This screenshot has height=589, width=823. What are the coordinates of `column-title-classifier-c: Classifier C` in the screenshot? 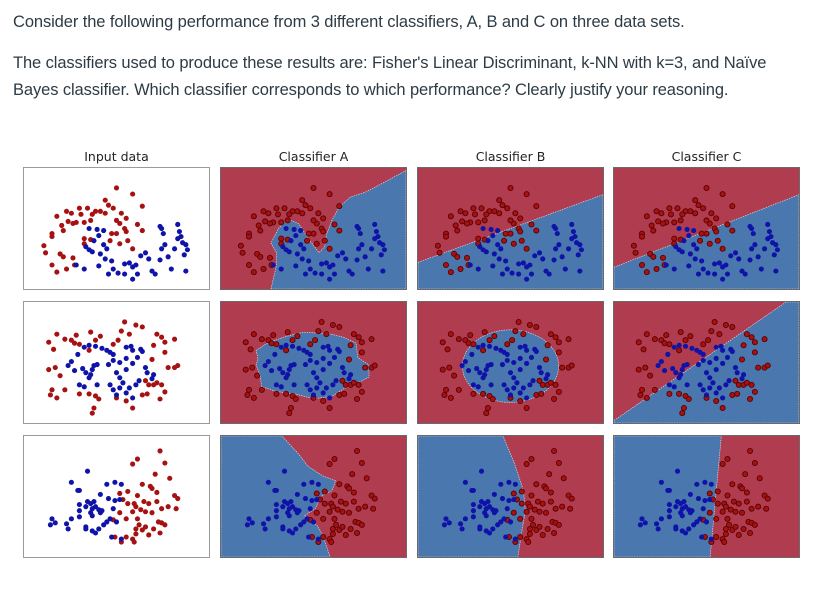 It's located at (706, 156).